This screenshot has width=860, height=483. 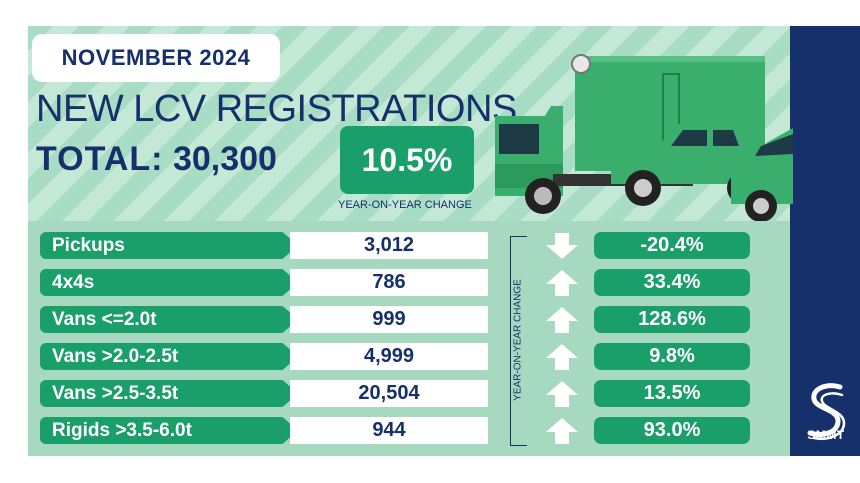 I want to click on row-label-4x4s: 4x4s, so click(x=169, y=282).